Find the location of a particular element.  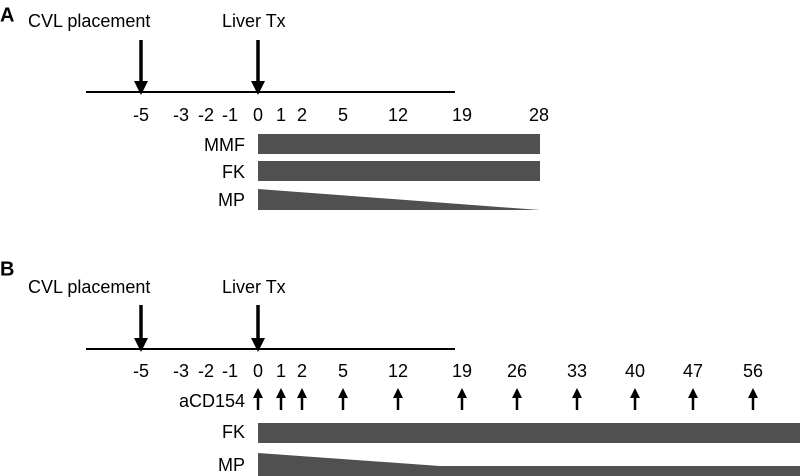

panel-letter: A is located at coordinates (7, 15).